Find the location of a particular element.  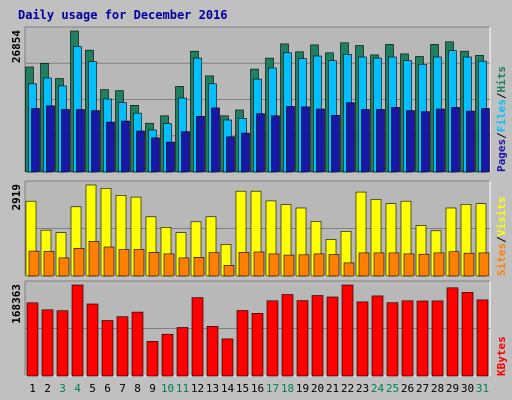

day-label-3: 3 is located at coordinates (62, 388).